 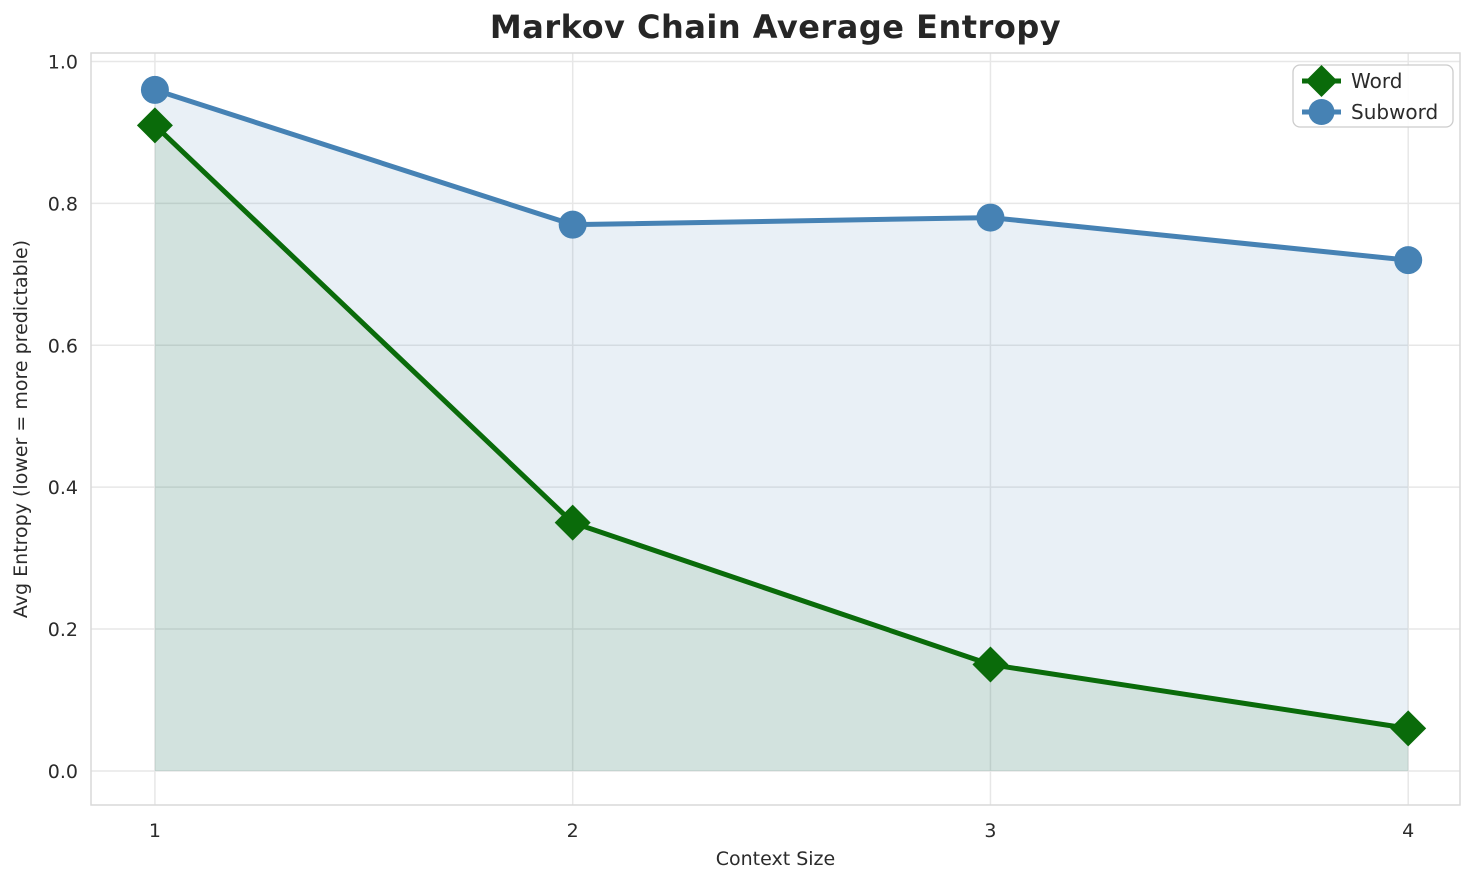 What do you see at coordinates (573, 831) in the screenshot?
I see `x-tick-label: 2` at bounding box center [573, 831].